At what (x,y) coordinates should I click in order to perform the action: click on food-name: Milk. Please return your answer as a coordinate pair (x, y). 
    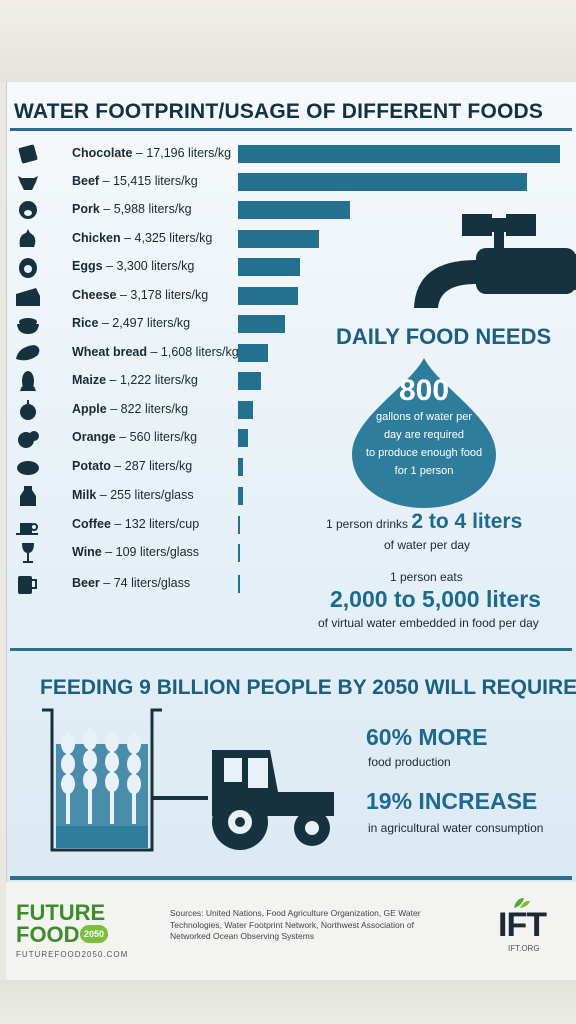
    Looking at the image, I should click on (84, 495).